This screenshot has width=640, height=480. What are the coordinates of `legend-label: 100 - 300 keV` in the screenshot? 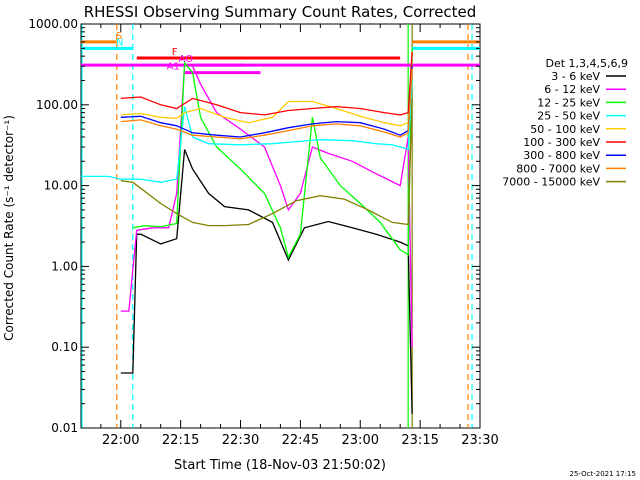 It's located at (561, 142).